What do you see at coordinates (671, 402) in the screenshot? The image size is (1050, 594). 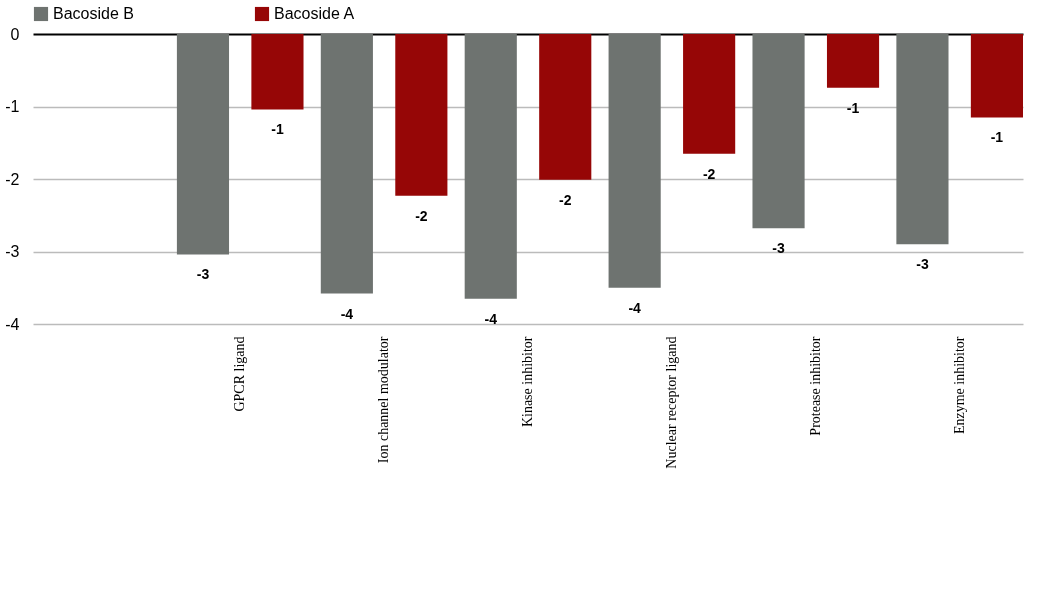 I see `x-tick-label: Nuclear receptor ligand` at bounding box center [671, 402].